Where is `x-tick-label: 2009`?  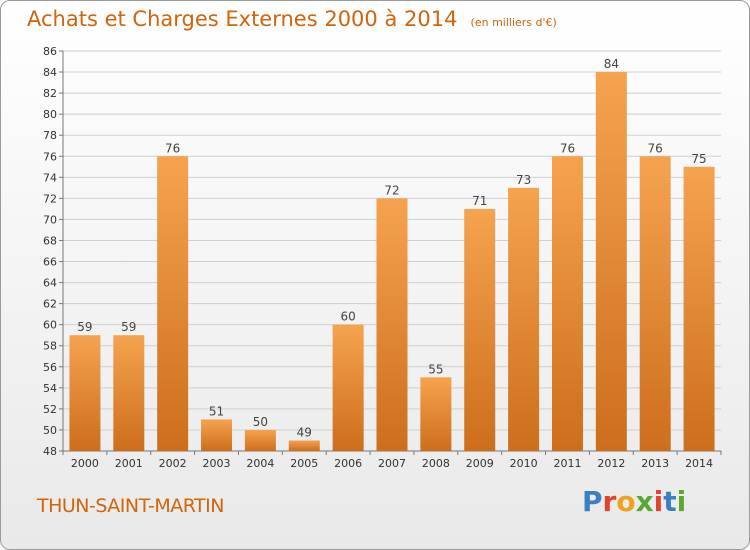
x-tick-label: 2009 is located at coordinates (480, 463).